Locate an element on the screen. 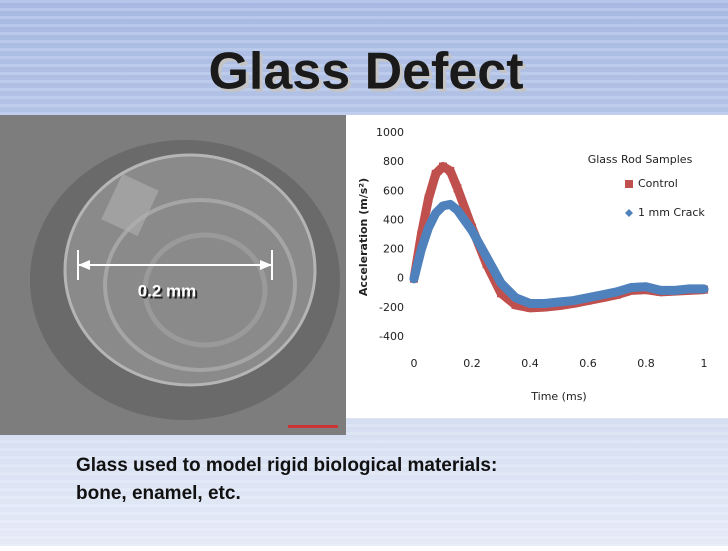 Image resolution: width=728 pixels, height=551 pixels. legend-title: Glass Rod Samples is located at coordinates (640, 159).